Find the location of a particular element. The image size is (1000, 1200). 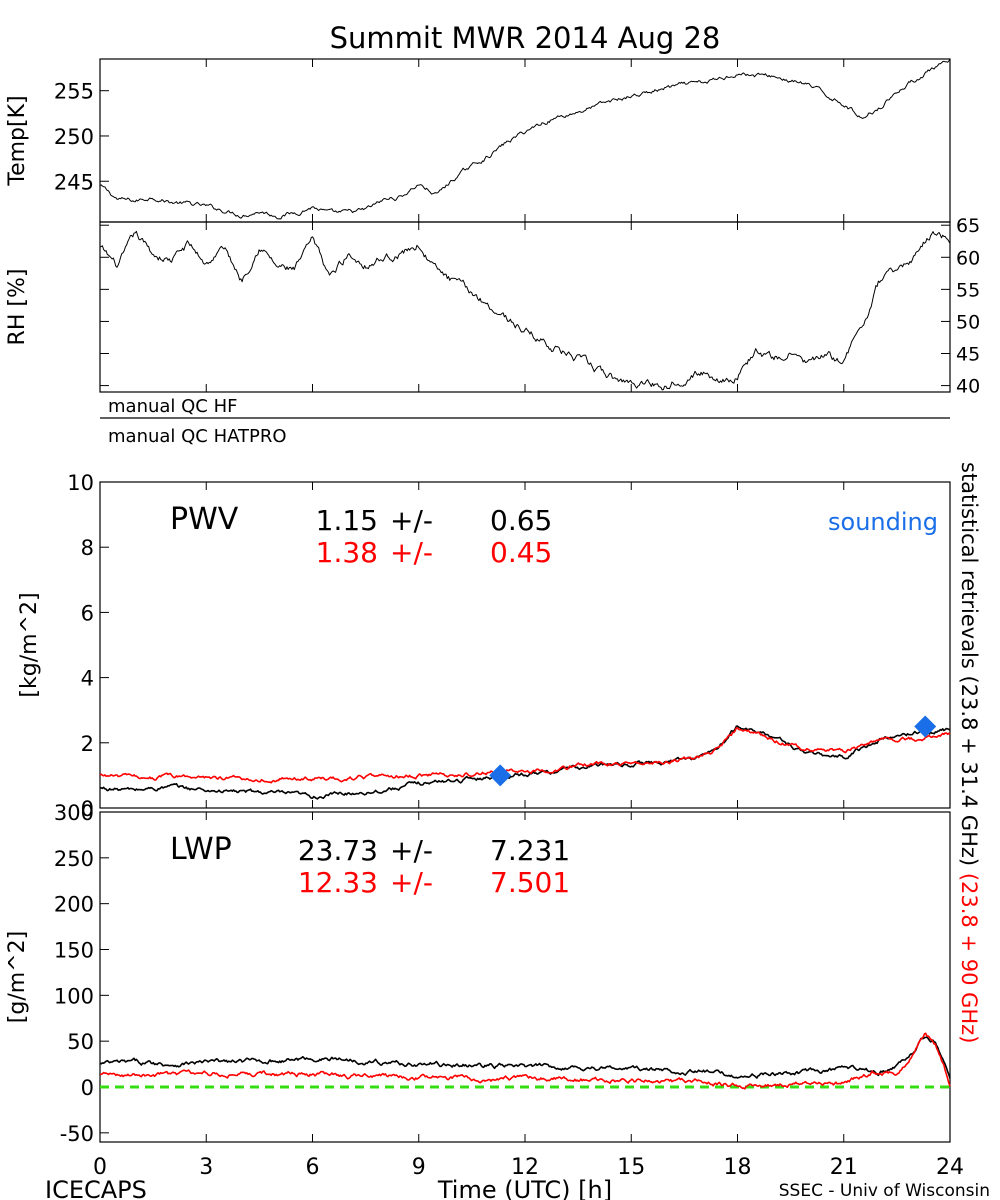

temp-series-black-line is located at coordinates (525, 139).